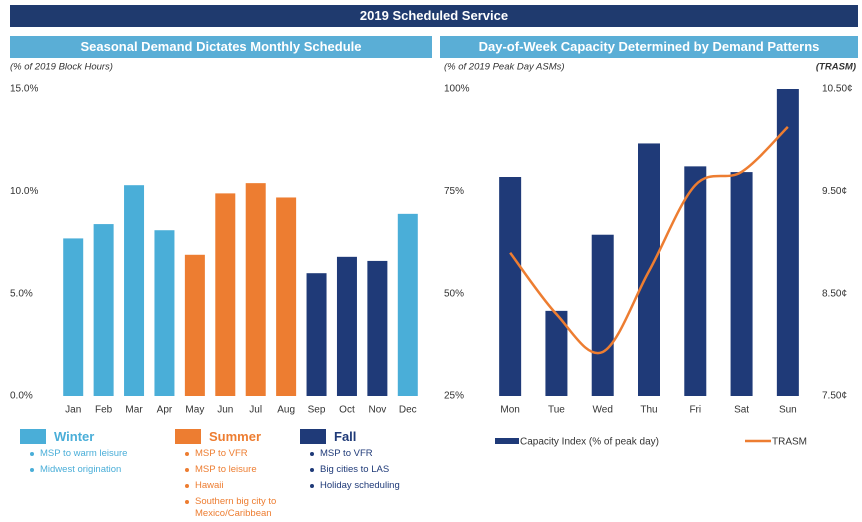  I want to click on y-tick-label: 50%, so click(454, 293).